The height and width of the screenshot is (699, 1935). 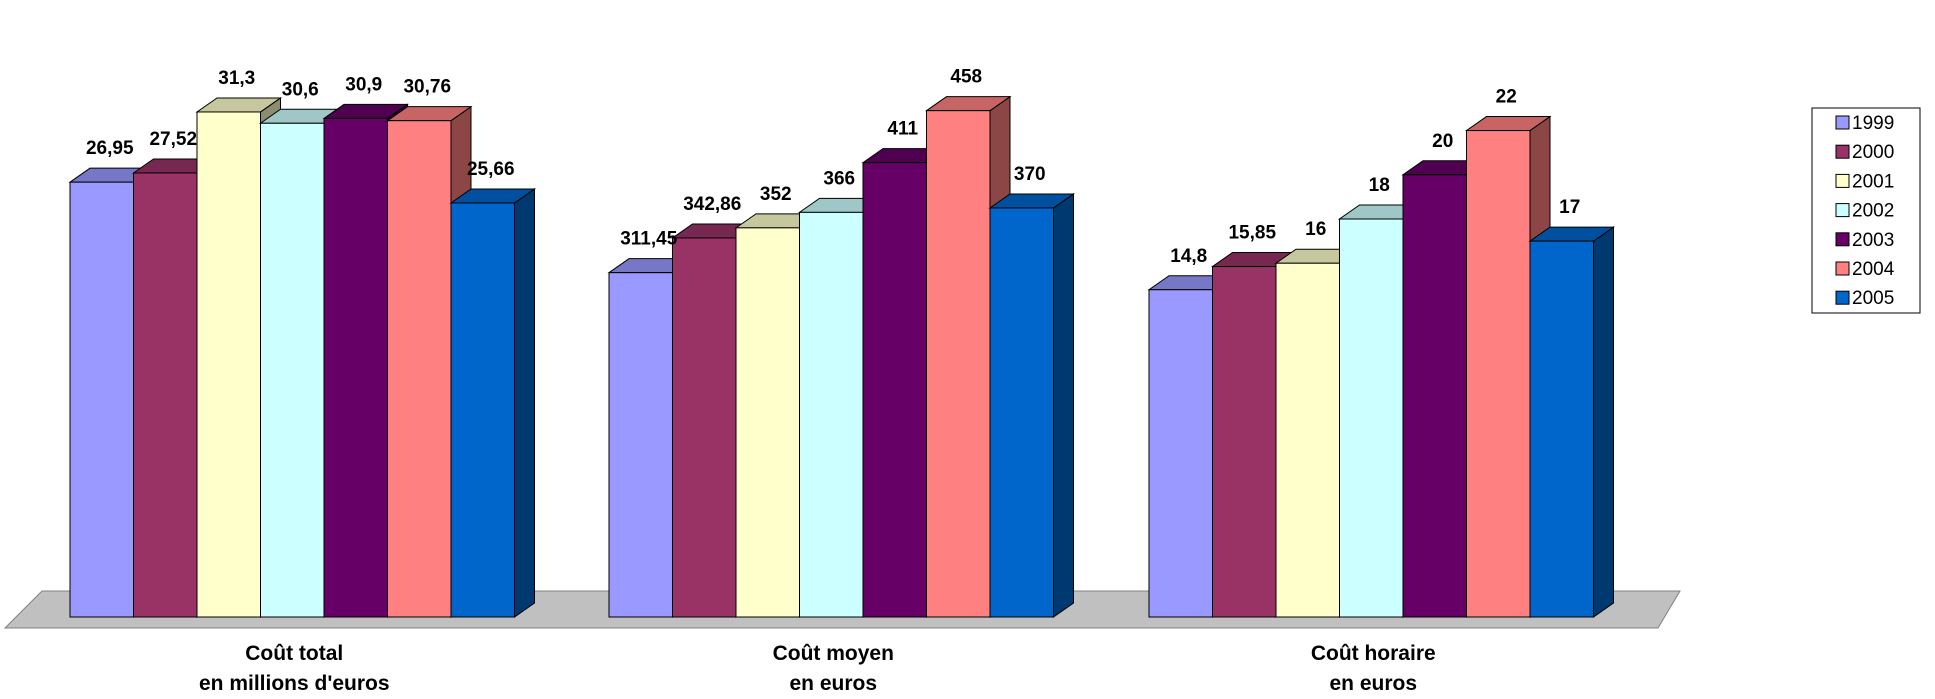 I want to click on value-label-1999-group-1: 26,95, so click(x=110, y=148).